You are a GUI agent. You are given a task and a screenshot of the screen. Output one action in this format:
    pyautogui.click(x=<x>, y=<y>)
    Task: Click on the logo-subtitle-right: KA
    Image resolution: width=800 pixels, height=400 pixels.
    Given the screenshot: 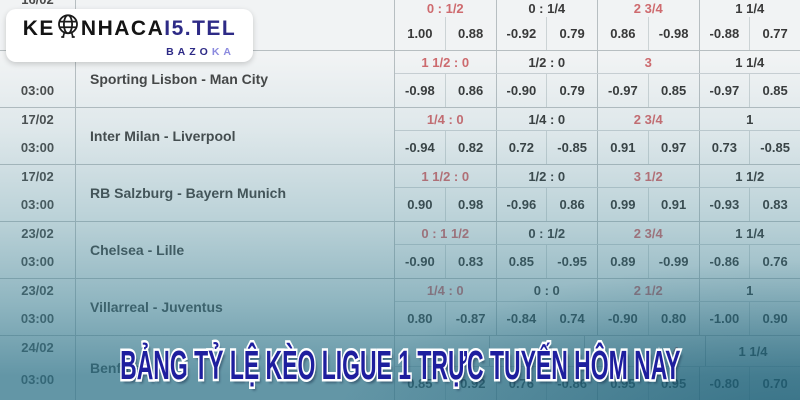 What is the action you would take?
    pyautogui.click(x=223, y=52)
    